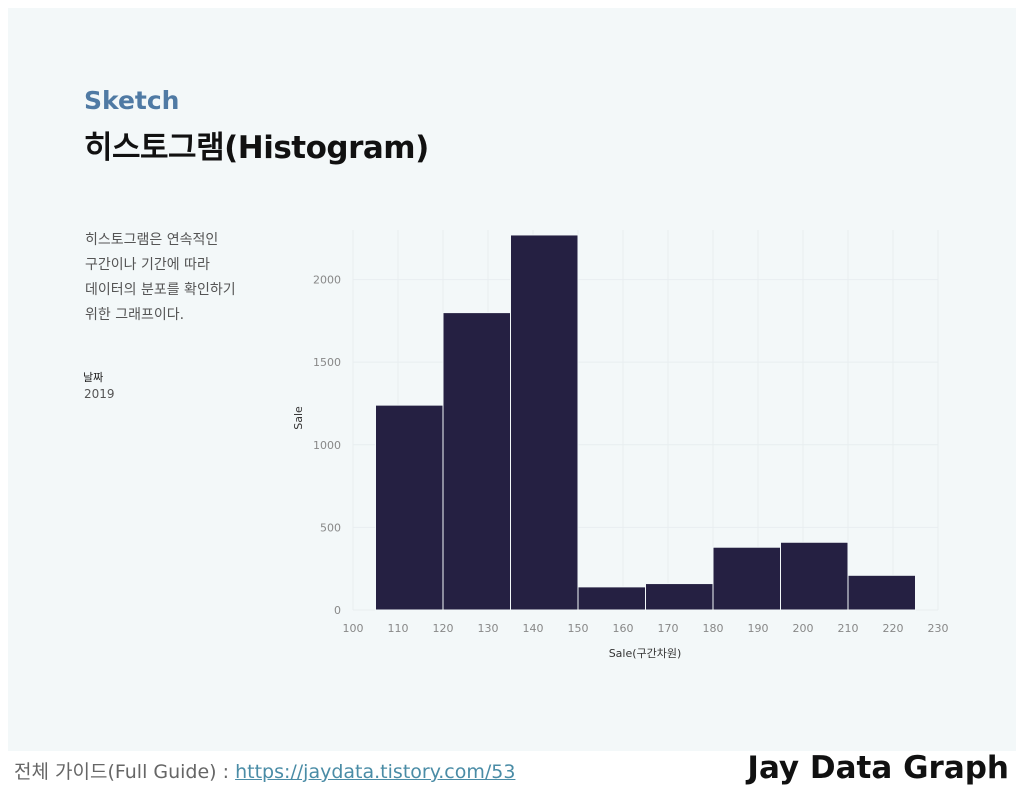  Describe the element at coordinates (353, 628) in the screenshot. I see `x-tick-label: 100` at that location.